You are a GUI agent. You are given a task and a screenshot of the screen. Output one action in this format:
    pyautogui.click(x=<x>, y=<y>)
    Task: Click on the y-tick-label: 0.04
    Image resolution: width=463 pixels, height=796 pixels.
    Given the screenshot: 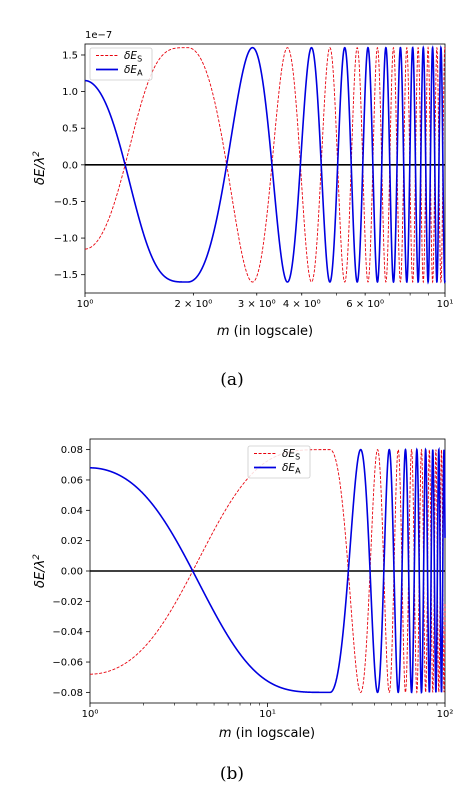 What is the action you would take?
    pyautogui.click(x=72, y=511)
    